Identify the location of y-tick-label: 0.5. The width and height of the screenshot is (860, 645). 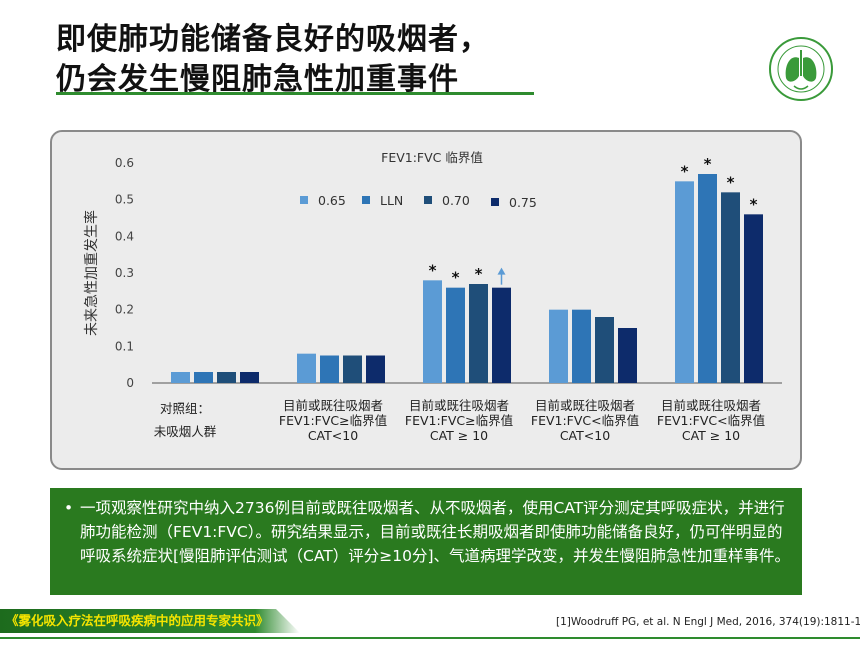
(124, 200).